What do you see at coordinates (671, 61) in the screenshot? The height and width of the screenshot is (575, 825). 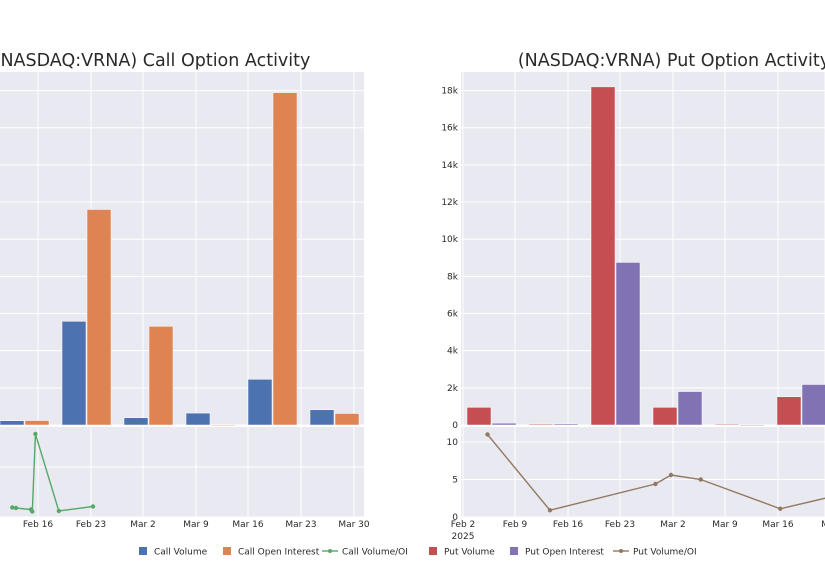 I see `put-chart-title: (NASDAQ:VRNA) Put Option Activity` at bounding box center [671, 61].